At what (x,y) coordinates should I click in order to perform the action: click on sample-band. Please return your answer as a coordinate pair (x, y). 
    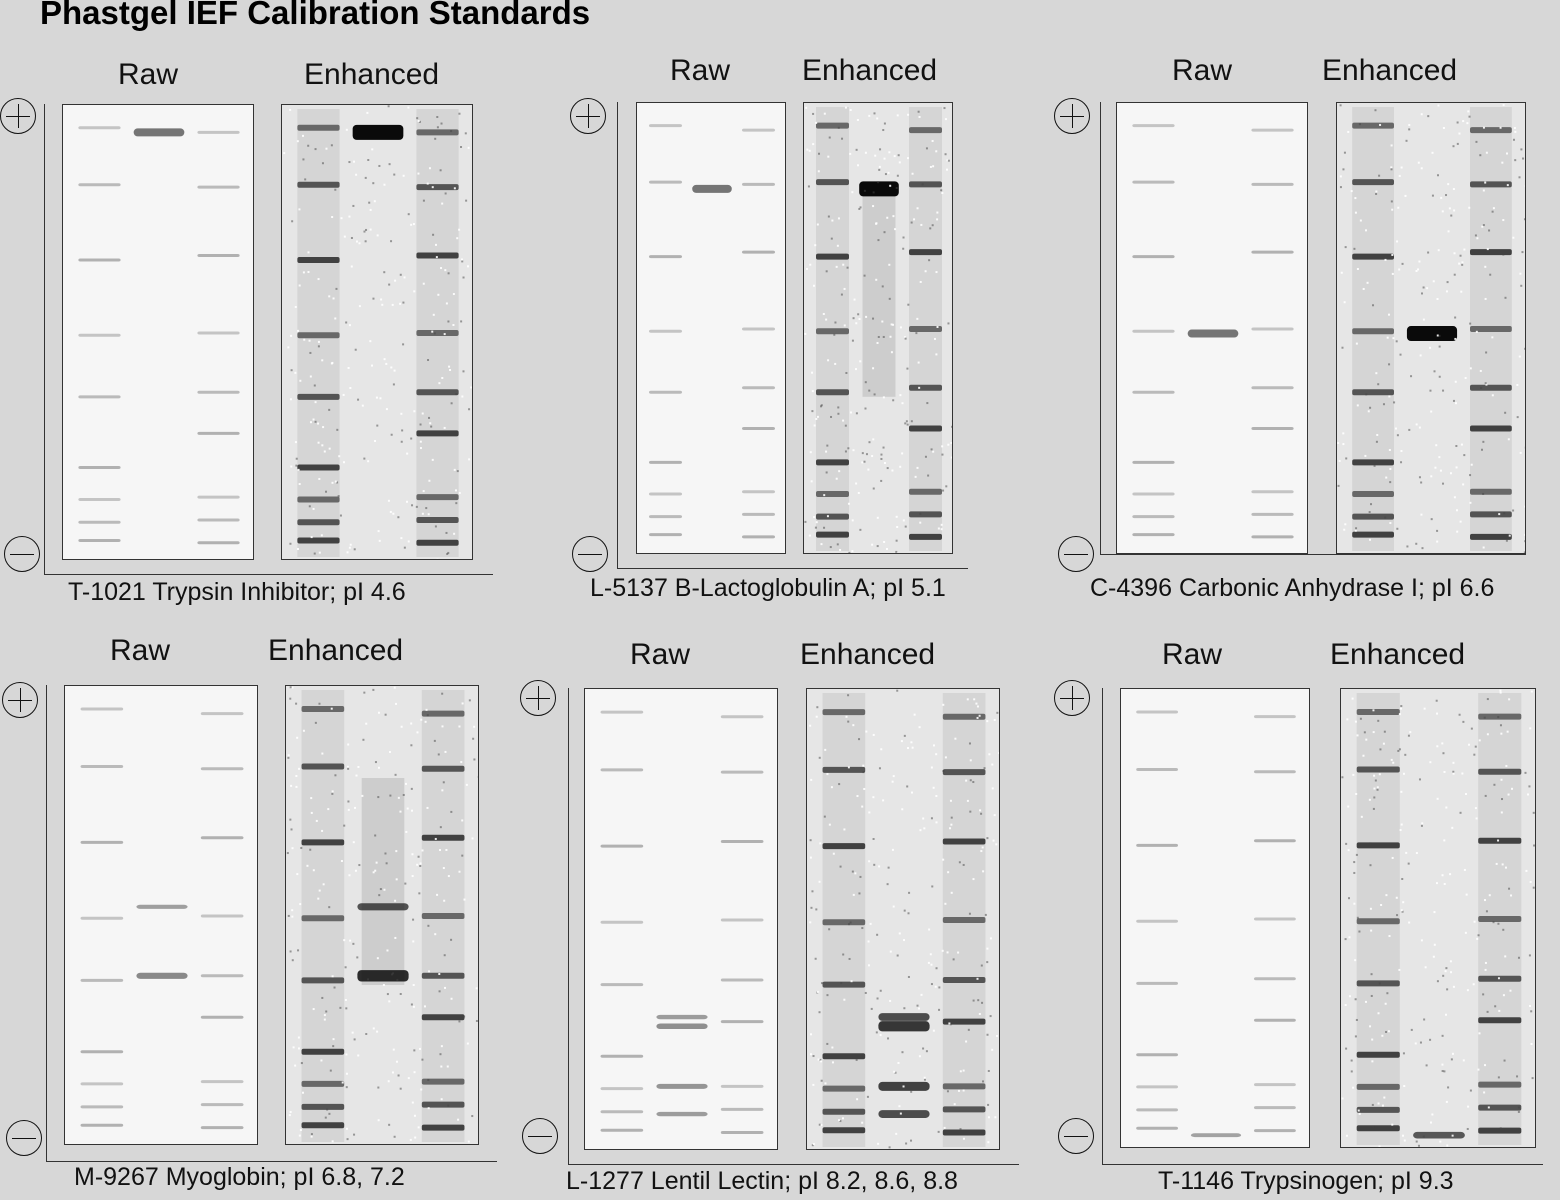
    Looking at the image, I should click on (1439, 1135).